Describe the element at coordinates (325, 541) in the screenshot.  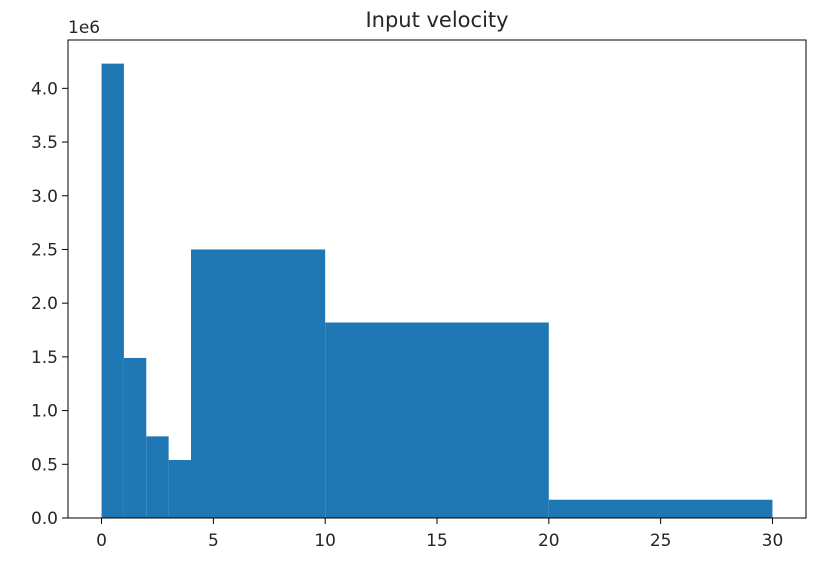
I see `x-tick-label: 10` at that location.